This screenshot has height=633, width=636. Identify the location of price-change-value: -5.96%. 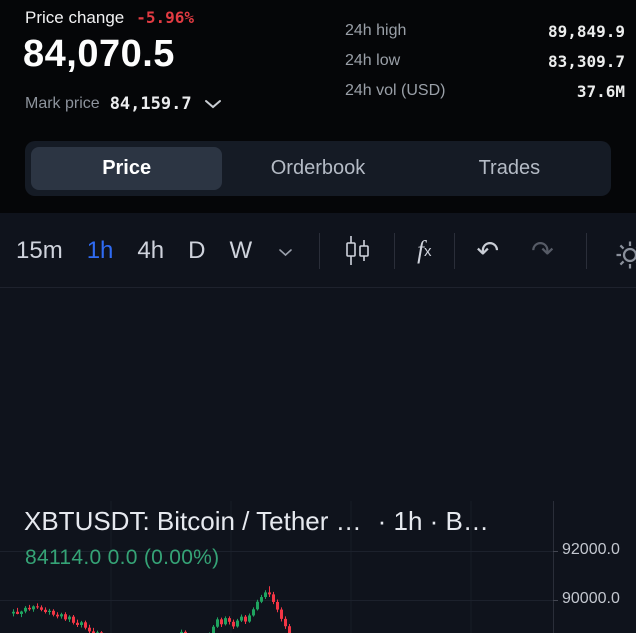
(165, 17).